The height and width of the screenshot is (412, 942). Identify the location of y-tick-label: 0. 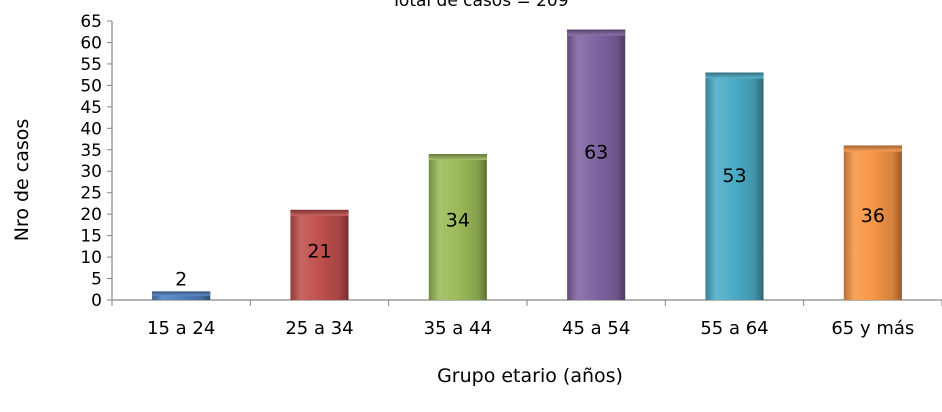
(96, 301).